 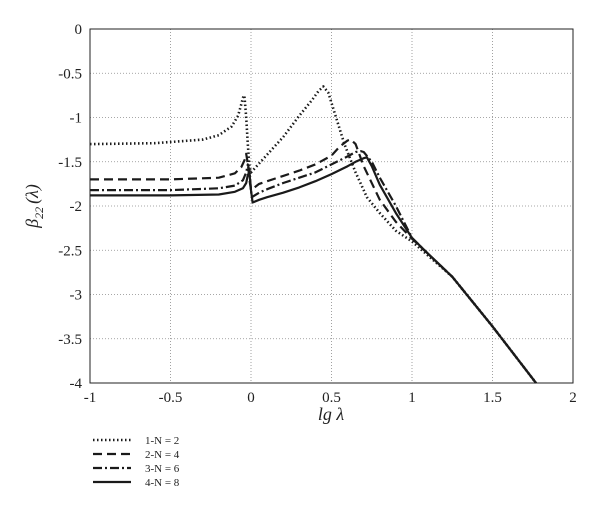 What do you see at coordinates (79, 30) in the screenshot?
I see `y-tick-label: 0` at bounding box center [79, 30].